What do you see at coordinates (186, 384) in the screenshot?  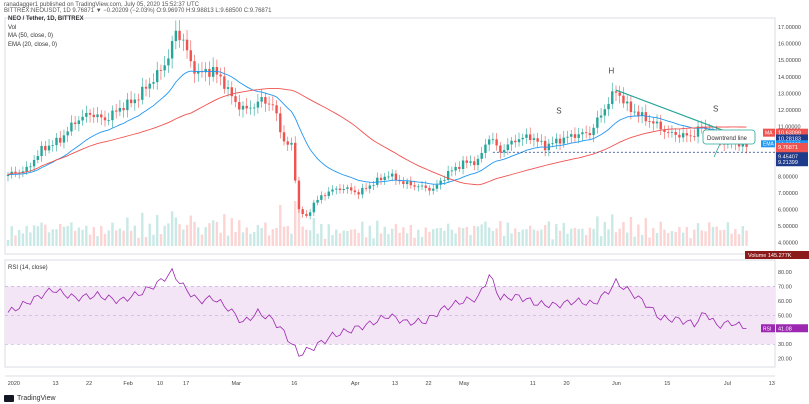 I see `time-tick-label: 17` at bounding box center [186, 384].